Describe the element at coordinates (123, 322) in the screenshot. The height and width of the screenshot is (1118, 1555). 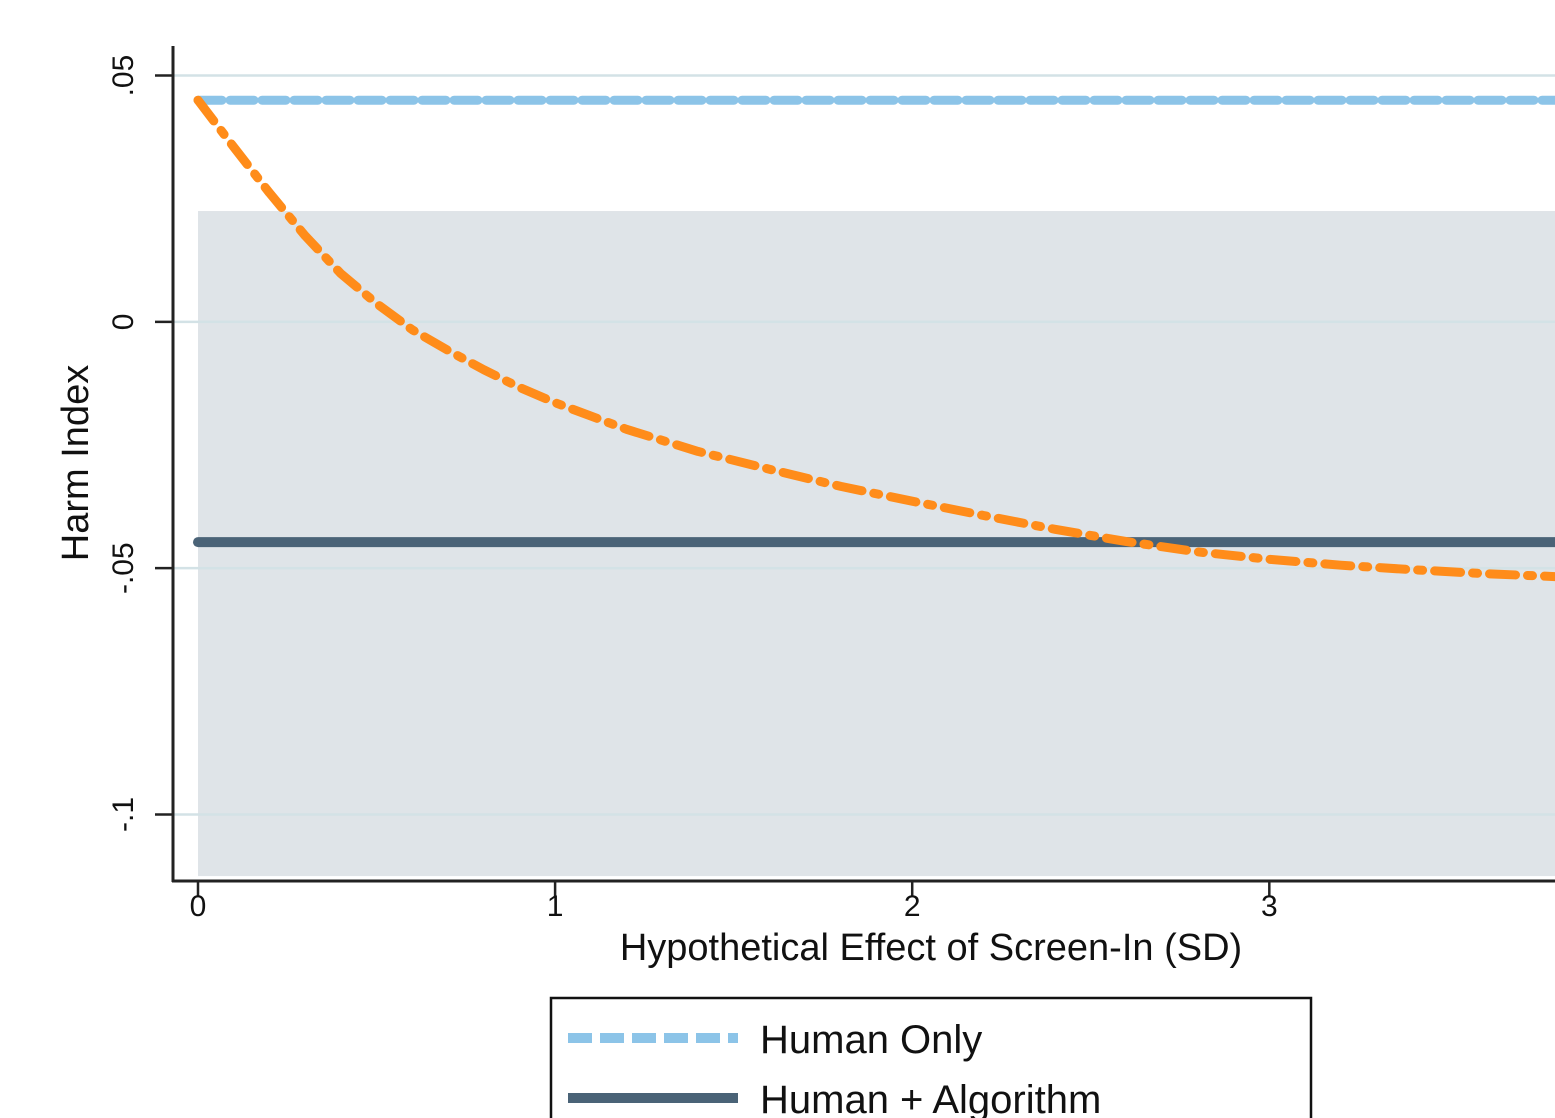
I see `y-tick-label-1: 0` at that location.